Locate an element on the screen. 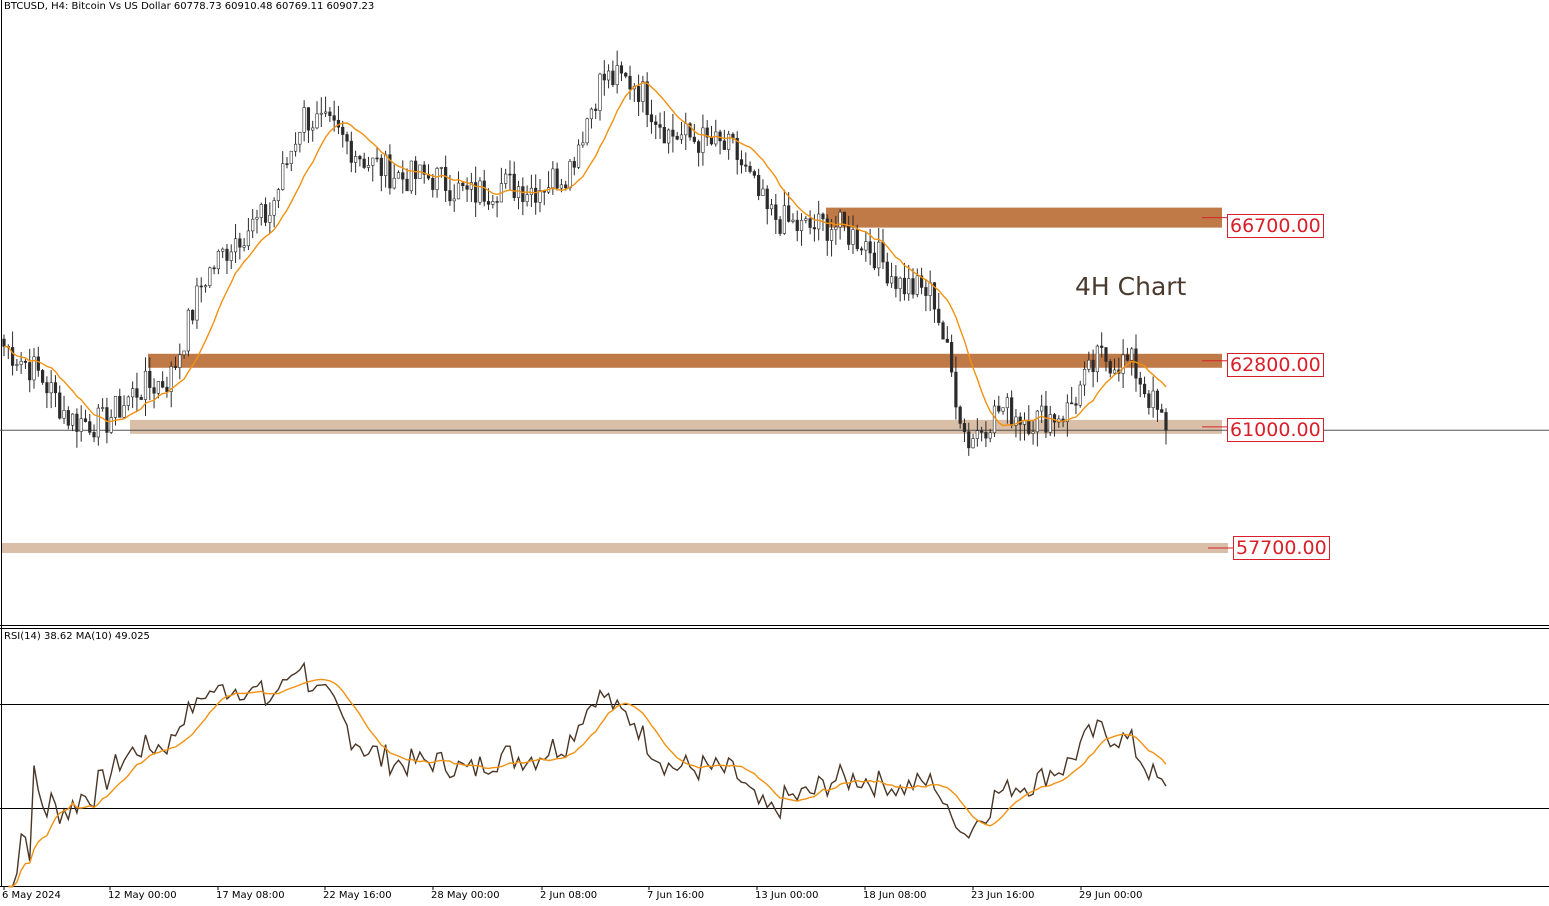  x-tick-label: 23 Jun 16:00 is located at coordinates (1003, 895).